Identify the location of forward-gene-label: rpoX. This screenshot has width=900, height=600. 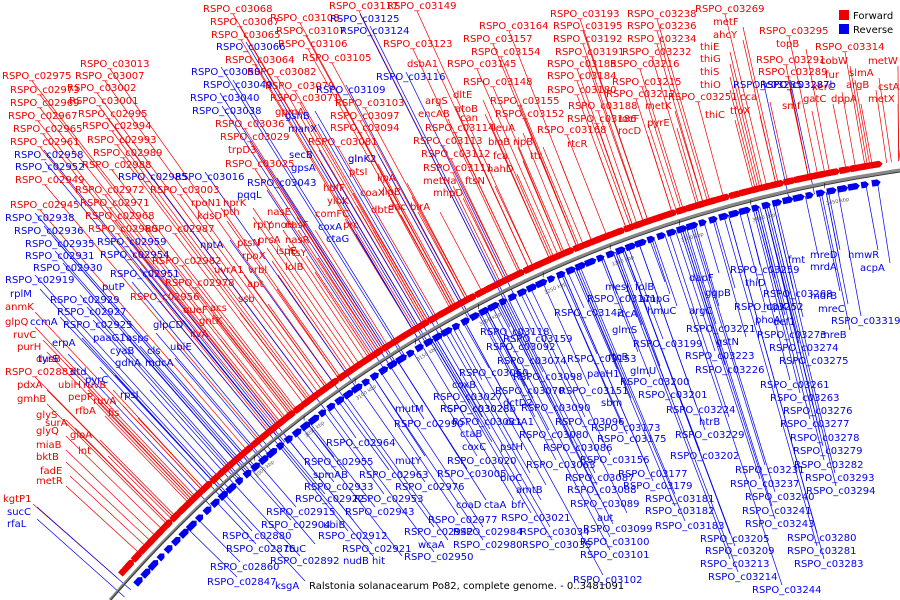
(254, 256).